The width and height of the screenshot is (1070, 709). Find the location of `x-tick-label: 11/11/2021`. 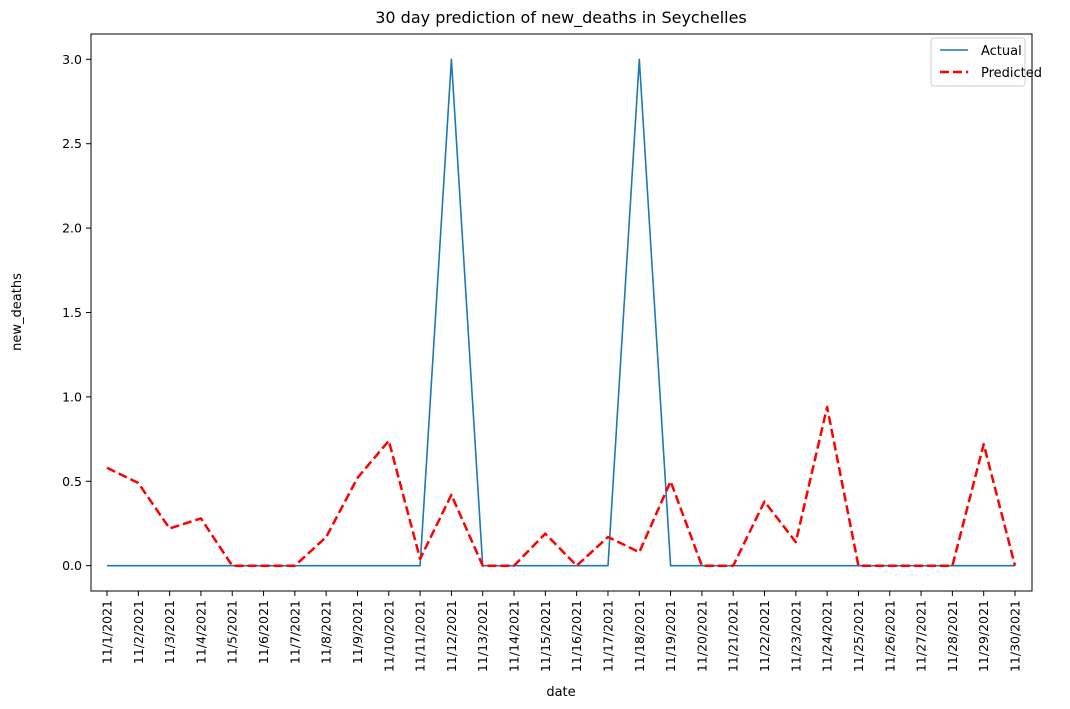

x-tick-label: 11/11/2021 is located at coordinates (420, 636).